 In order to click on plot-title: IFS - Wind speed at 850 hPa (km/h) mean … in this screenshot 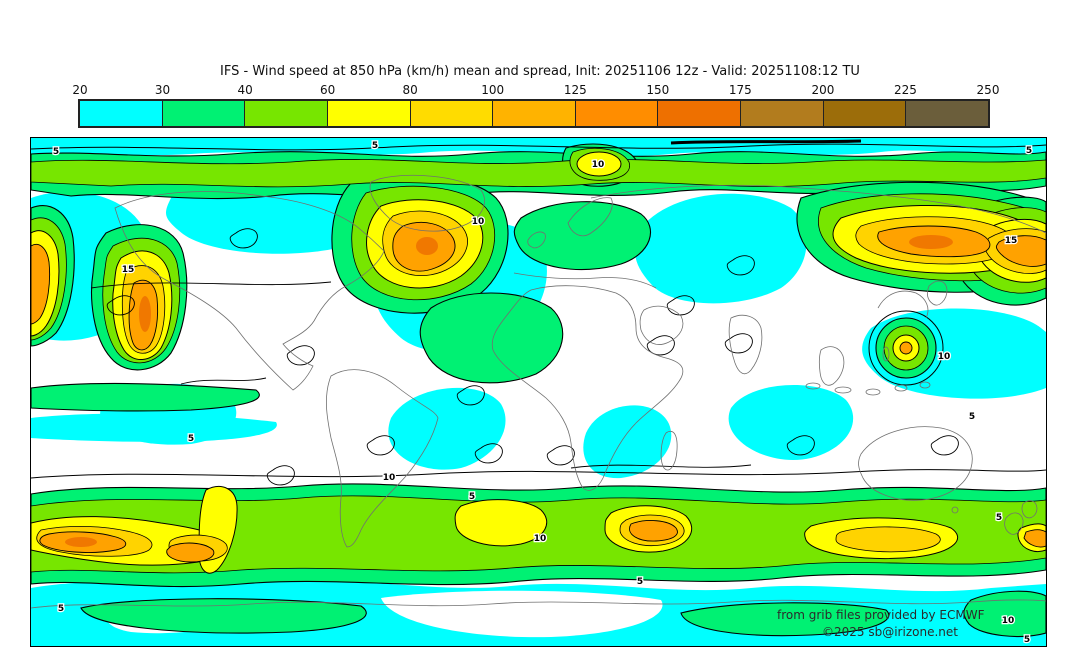, I will do `click(540, 71)`.